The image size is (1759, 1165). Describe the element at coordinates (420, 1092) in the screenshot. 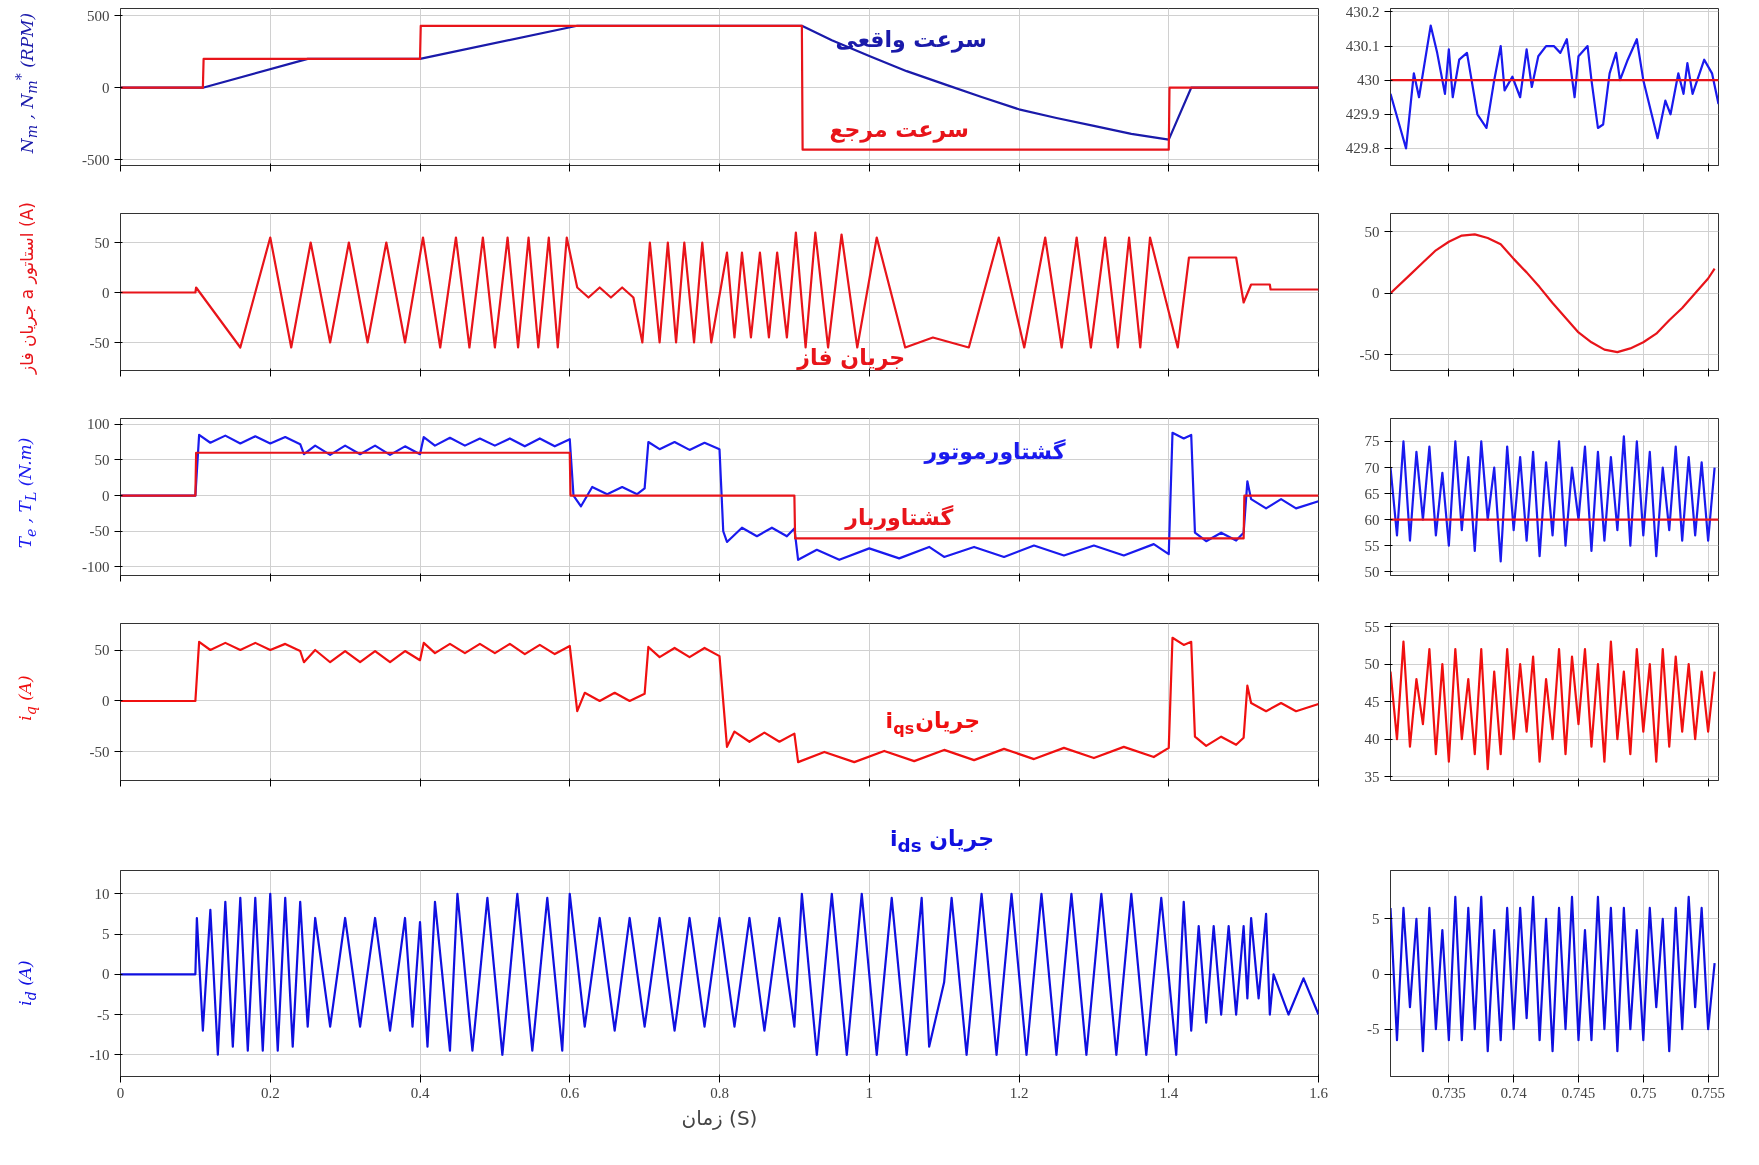

I see `x-tick-label: 0.4` at that location.